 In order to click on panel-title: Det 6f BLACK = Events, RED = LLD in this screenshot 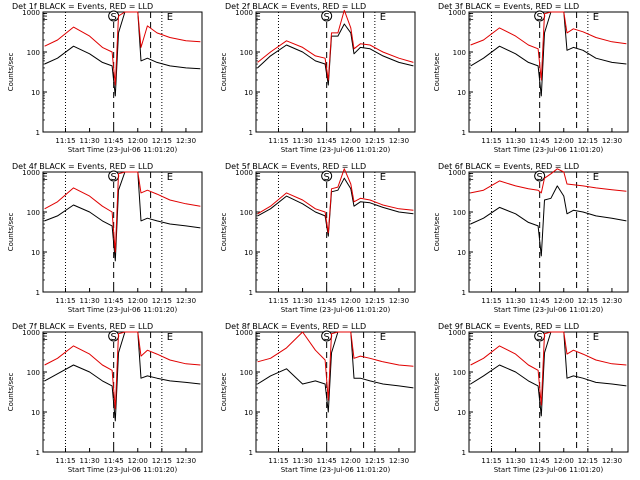, I will do `click(508, 166)`.